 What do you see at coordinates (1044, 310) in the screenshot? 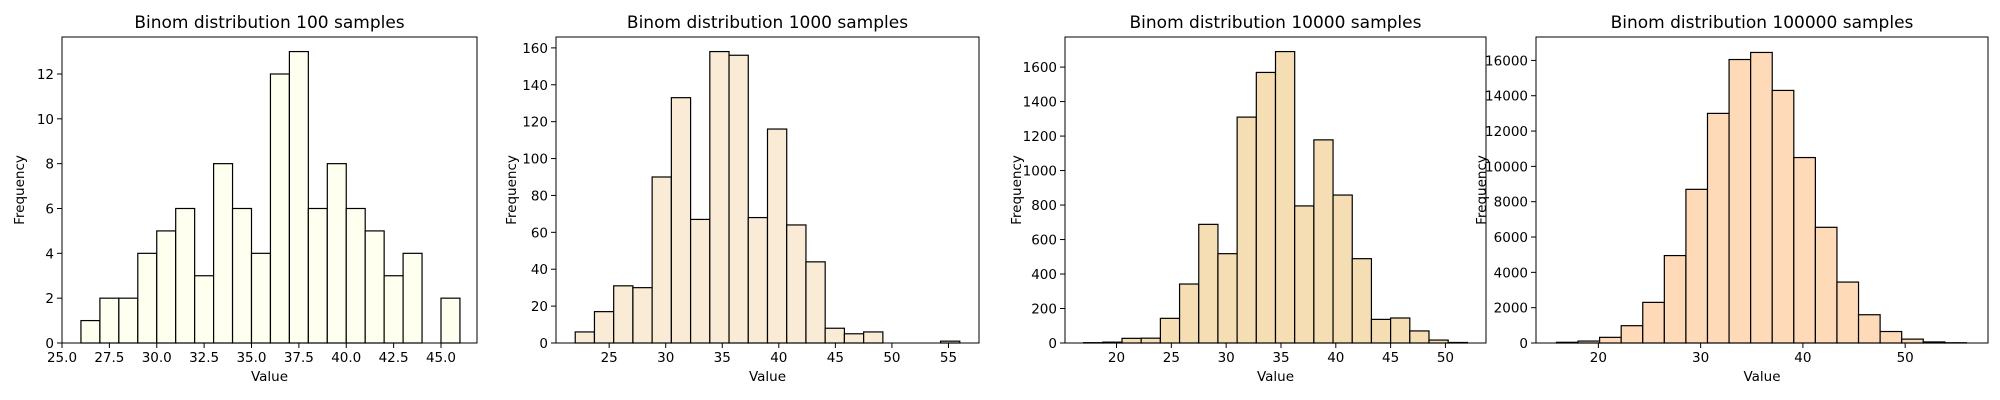
I see `y-tick-label: 200` at bounding box center [1044, 310].